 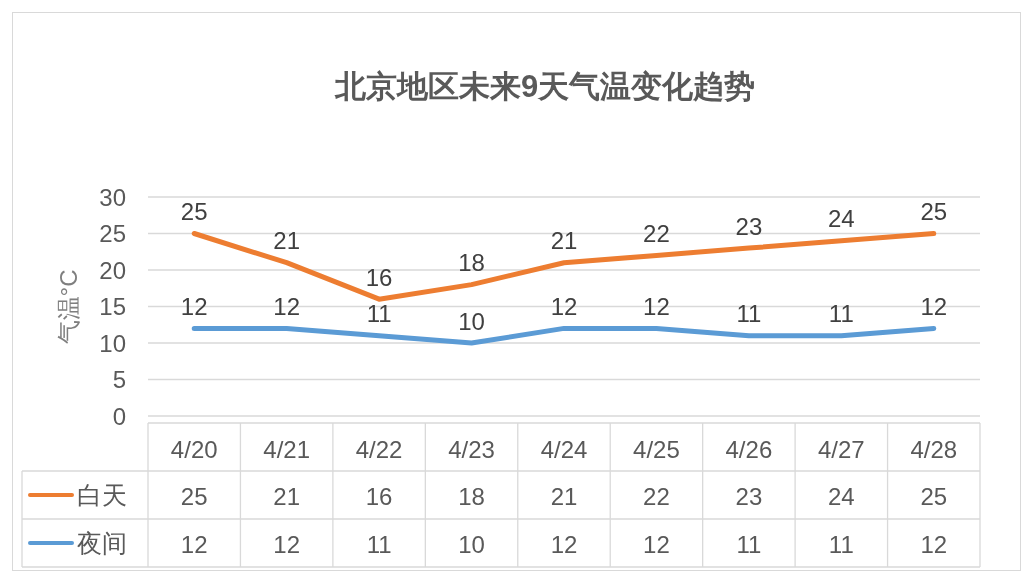 What do you see at coordinates (287, 449) in the screenshot?
I see `xtick: 4/21` at bounding box center [287, 449].